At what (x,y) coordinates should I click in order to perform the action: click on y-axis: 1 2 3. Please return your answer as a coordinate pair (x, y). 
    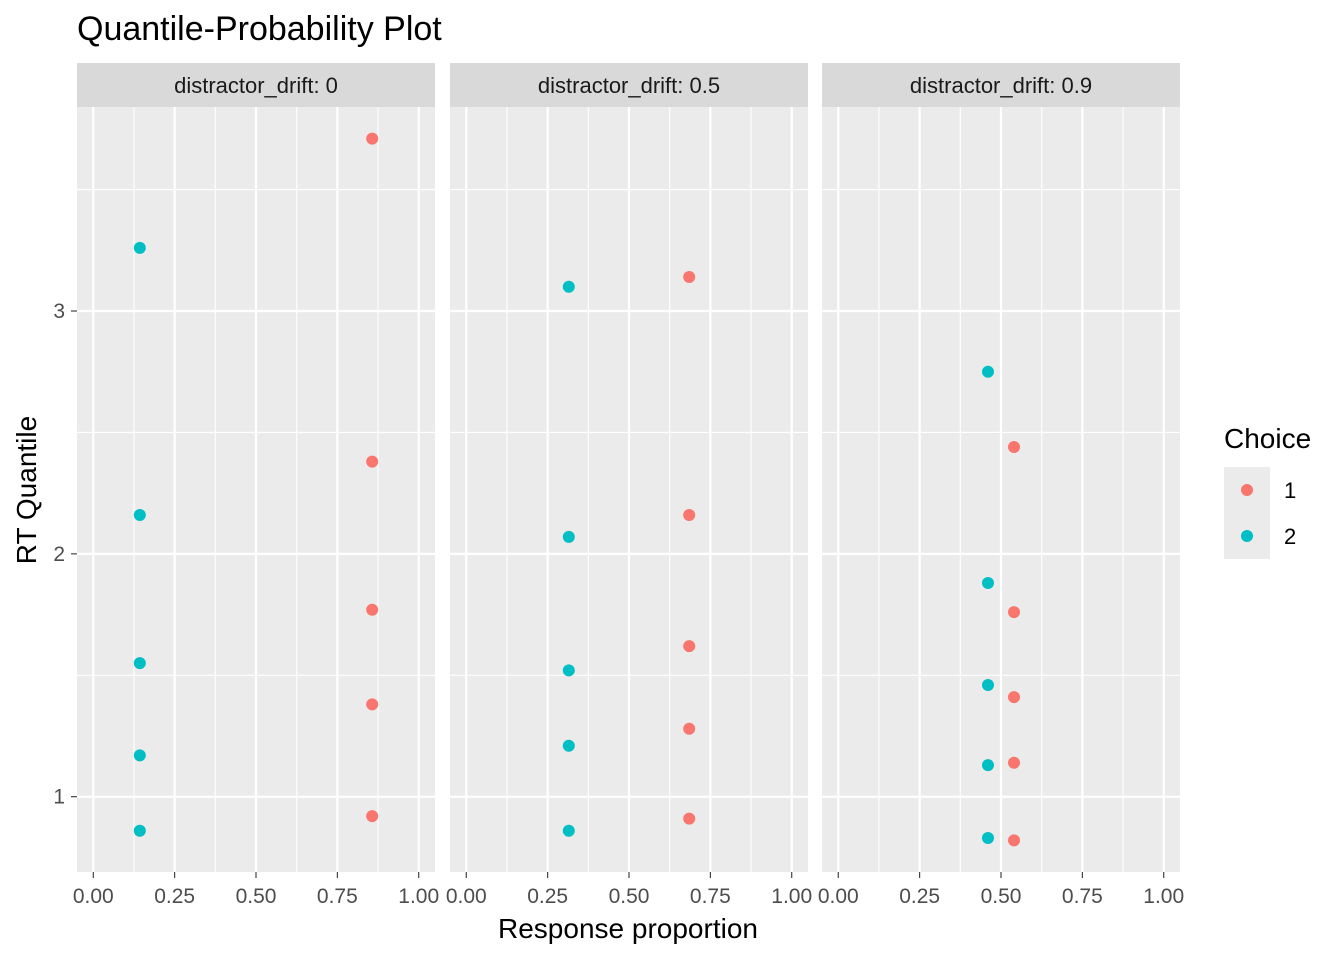
    Looking at the image, I should click on (65, 554).